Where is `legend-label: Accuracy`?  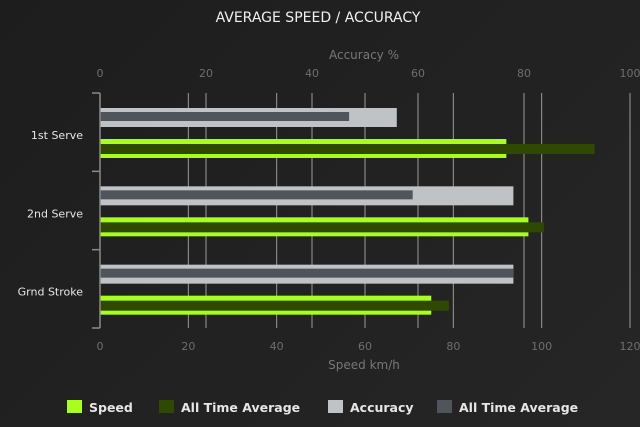
legend-label: Accuracy is located at coordinates (382, 407).